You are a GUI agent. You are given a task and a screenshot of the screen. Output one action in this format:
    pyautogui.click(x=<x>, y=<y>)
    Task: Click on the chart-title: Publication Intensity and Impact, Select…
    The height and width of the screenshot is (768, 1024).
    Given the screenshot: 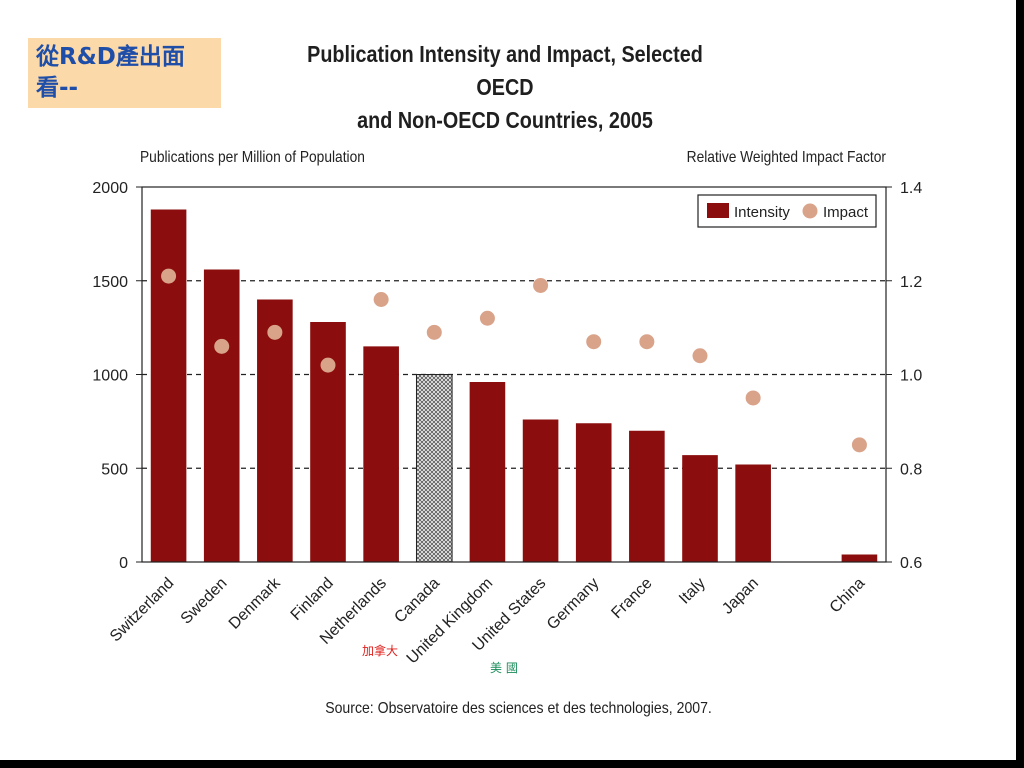 What is the action you would take?
    pyautogui.click(x=505, y=87)
    